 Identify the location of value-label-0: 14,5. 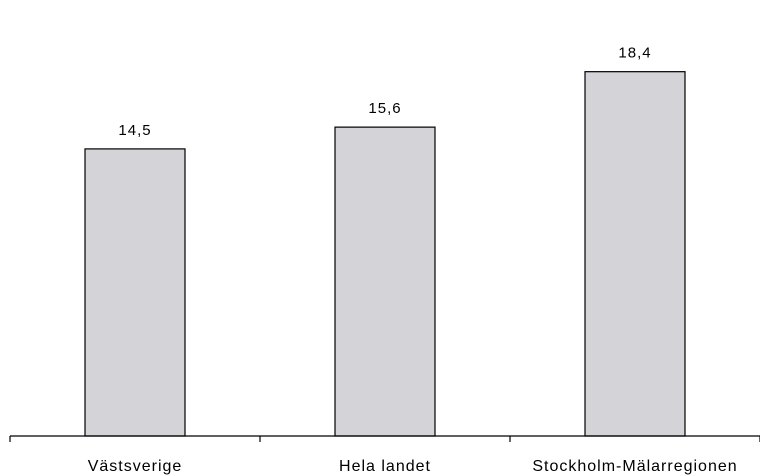
(134, 130).